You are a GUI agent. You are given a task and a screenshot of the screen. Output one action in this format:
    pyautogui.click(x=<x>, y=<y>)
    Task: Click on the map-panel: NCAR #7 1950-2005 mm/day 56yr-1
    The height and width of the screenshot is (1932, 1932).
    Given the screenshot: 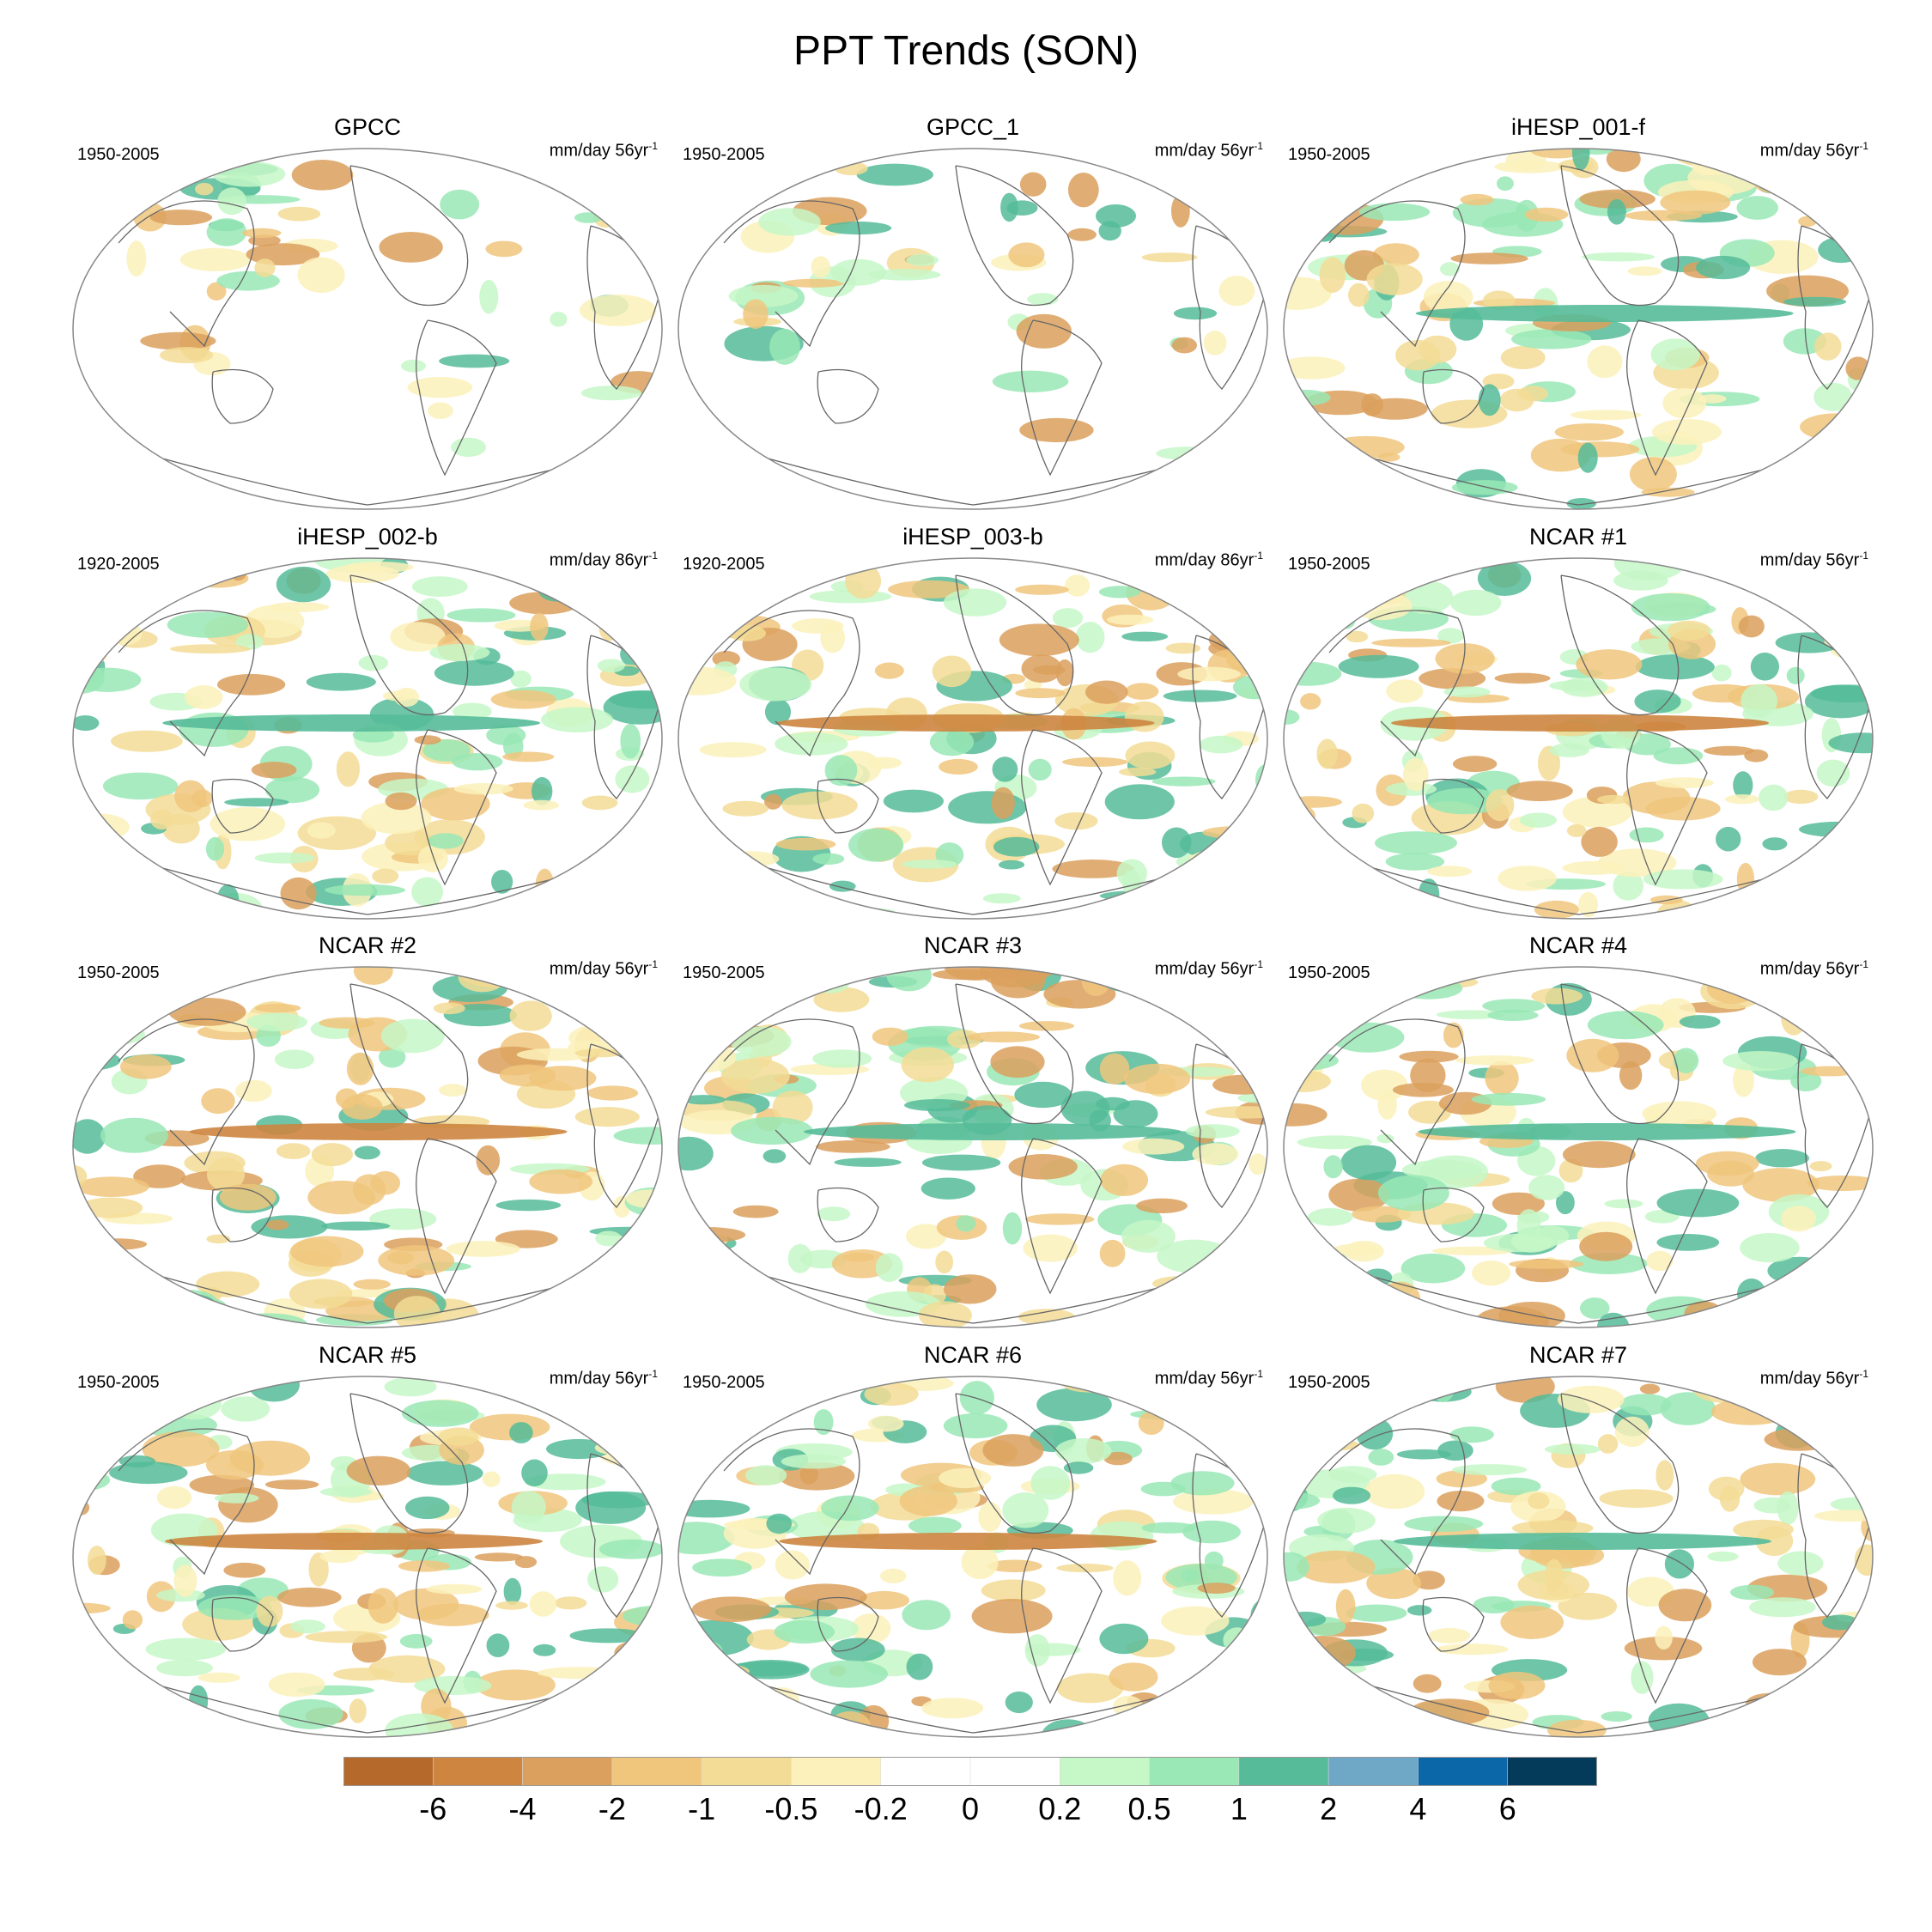 What is the action you would take?
    pyautogui.click(x=1579, y=1546)
    